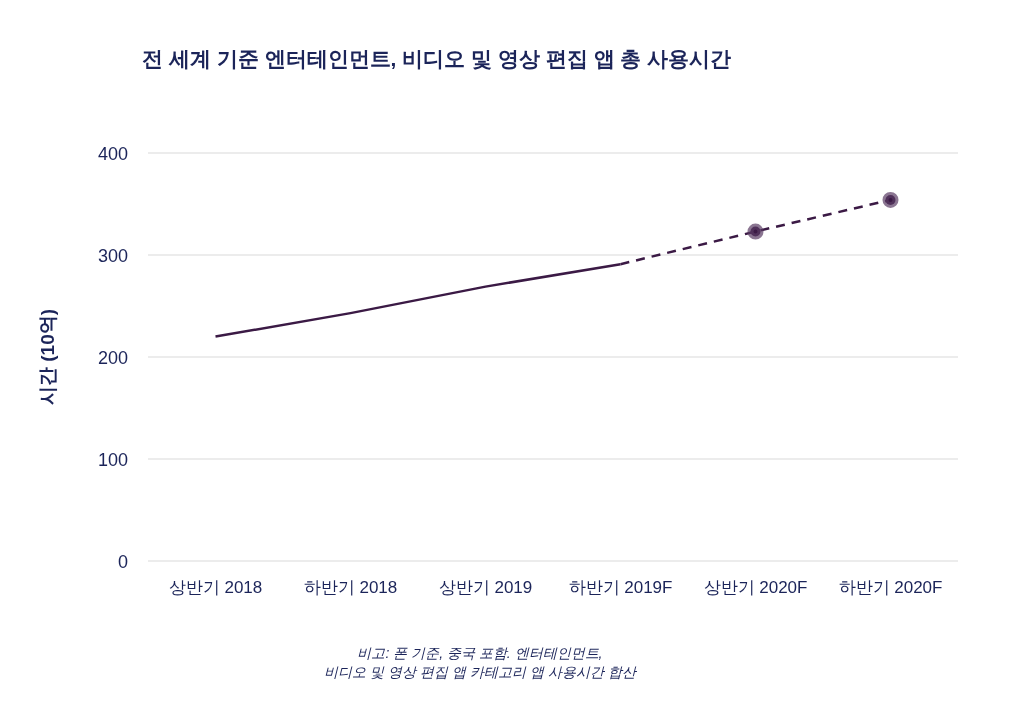  What do you see at coordinates (215, 587) in the screenshot?
I see `x-tick-label: 상반기 2018` at bounding box center [215, 587].